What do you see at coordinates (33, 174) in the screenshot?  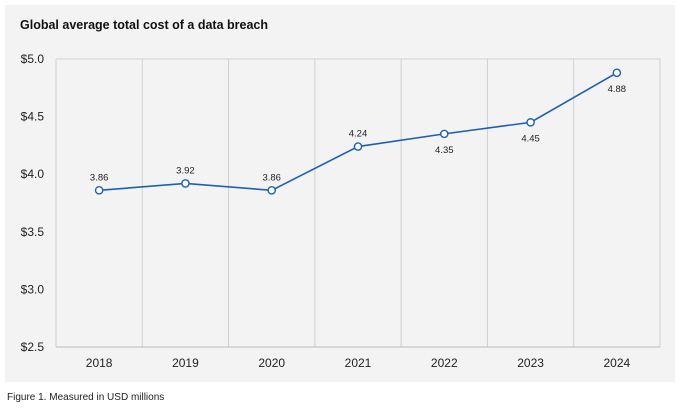 I see `y-tick-label: $4.0` at bounding box center [33, 174].